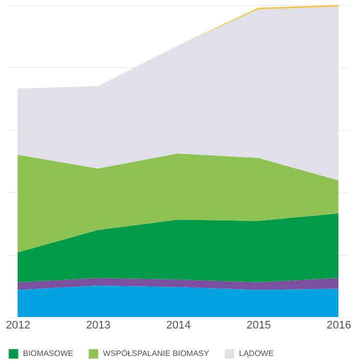 The height and width of the screenshot is (364, 356). I want to click on x-tick-label: 2014, so click(178, 326).